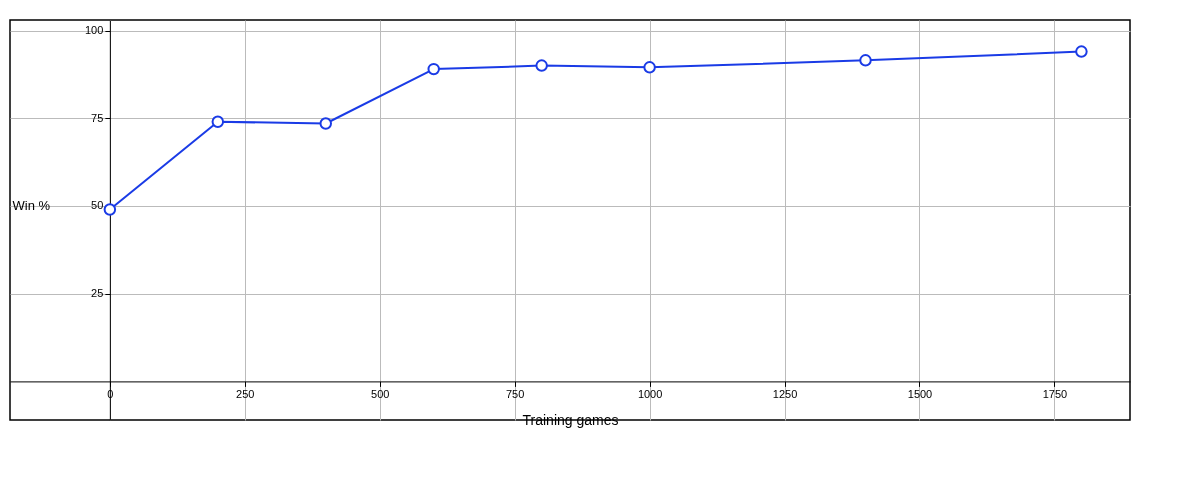 The width and height of the screenshot is (1203, 492). What do you see at coordinates (920, 393) in the screenshot?
I see `x-tick-label: 1500` at bounding box center [920, 393].